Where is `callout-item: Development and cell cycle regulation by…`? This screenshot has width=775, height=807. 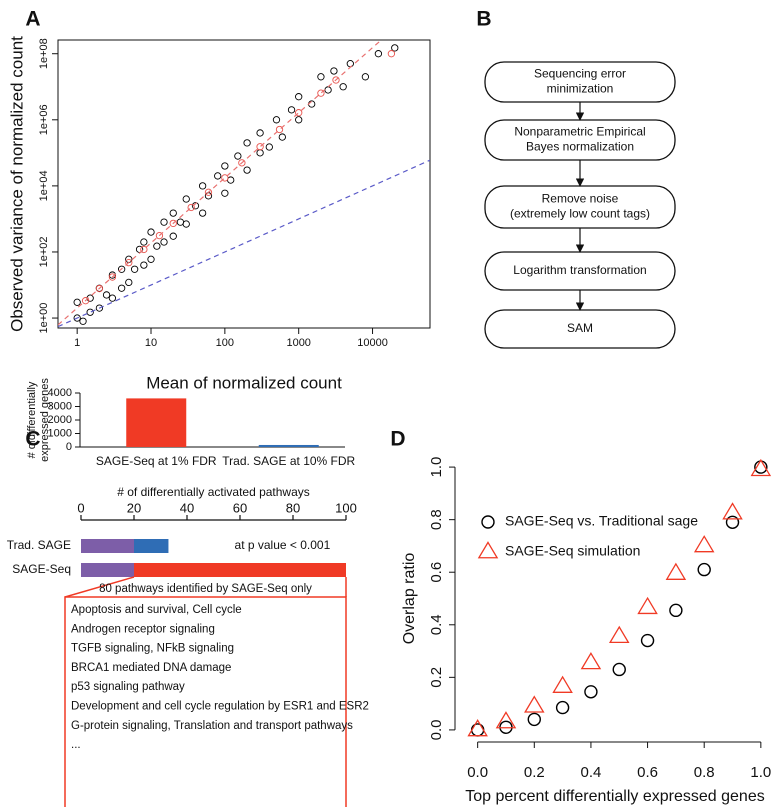 callout-item: Development and cell cycle regulation by… is located at coordinates (220, 707).